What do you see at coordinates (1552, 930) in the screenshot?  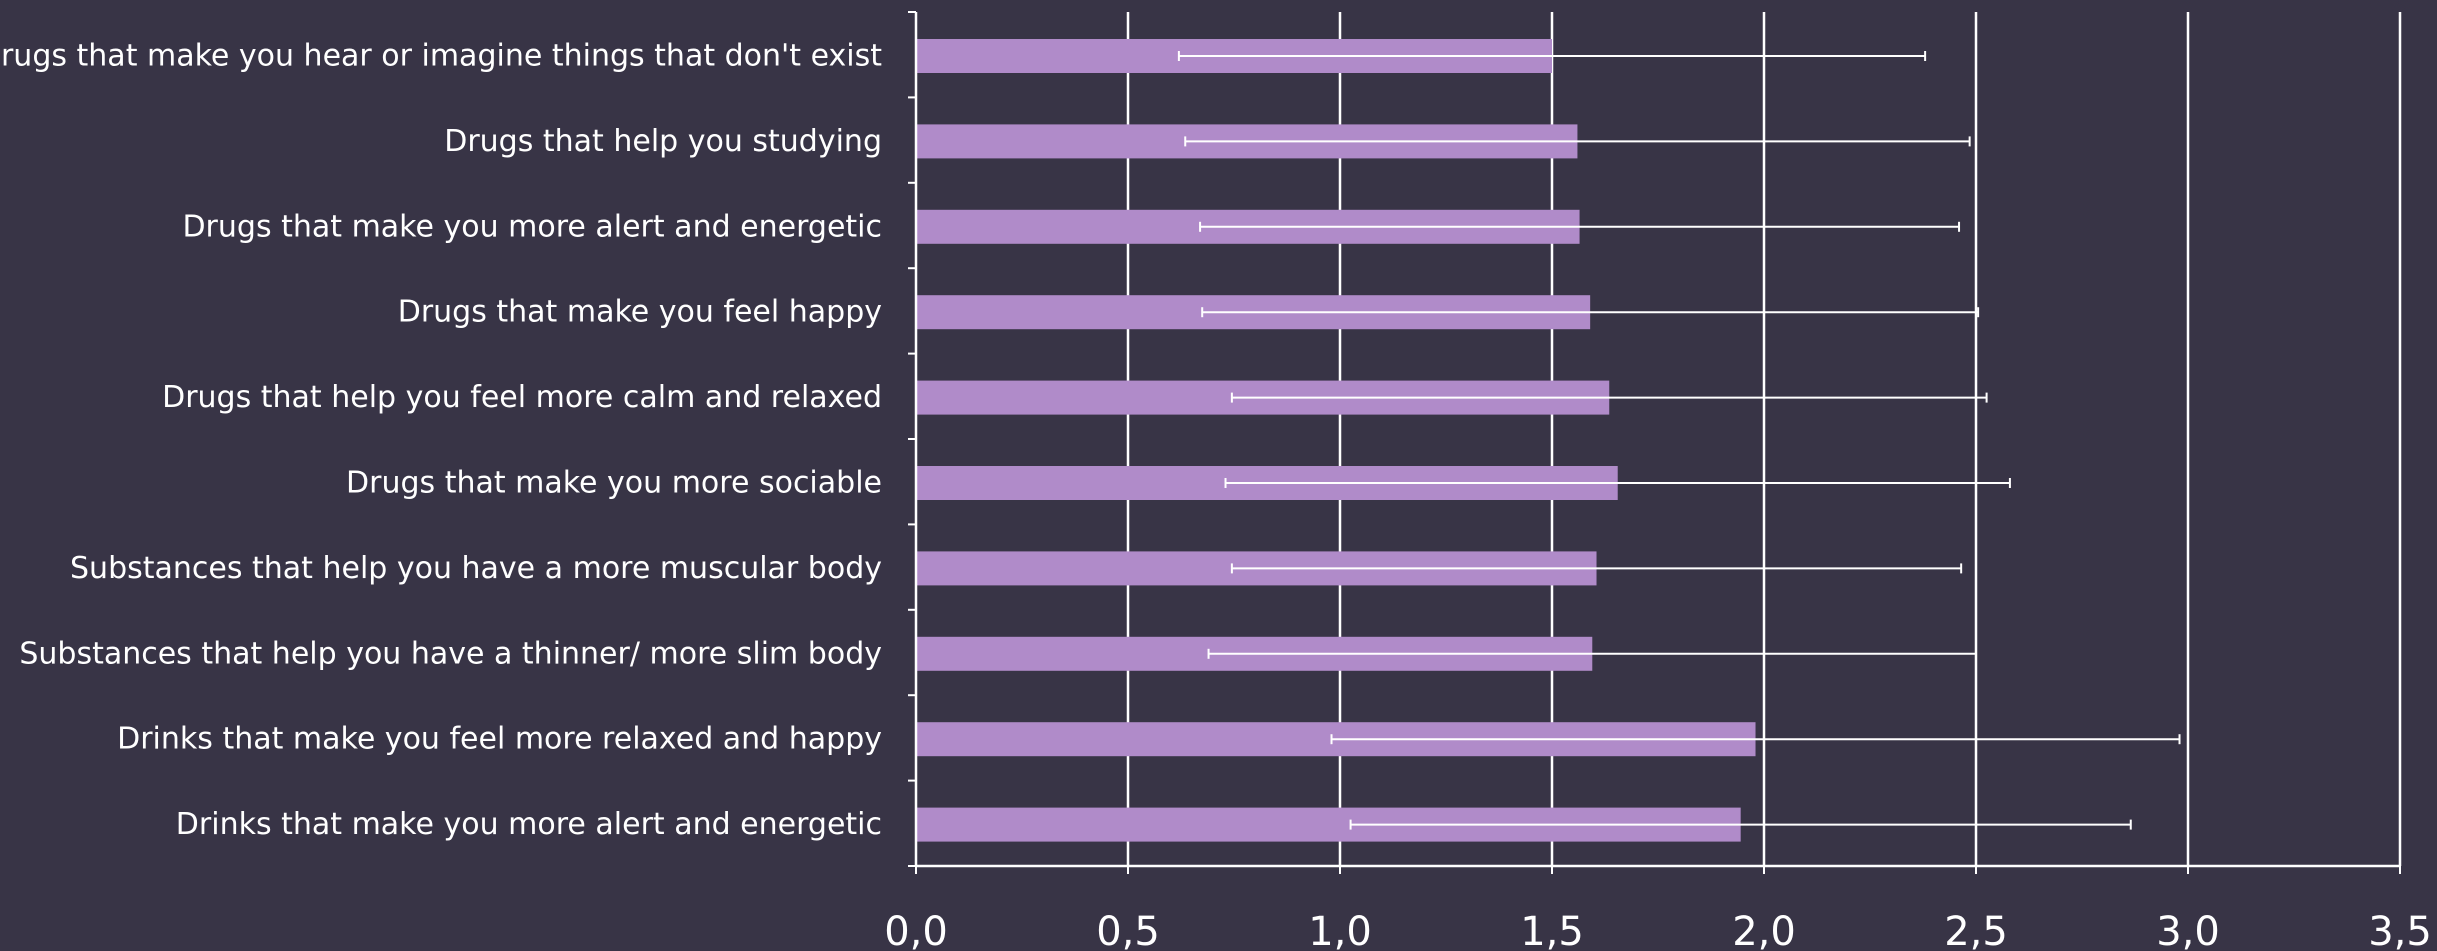 I see `x-tick-label-3: 1,5` at bounding box center [1552, 930].